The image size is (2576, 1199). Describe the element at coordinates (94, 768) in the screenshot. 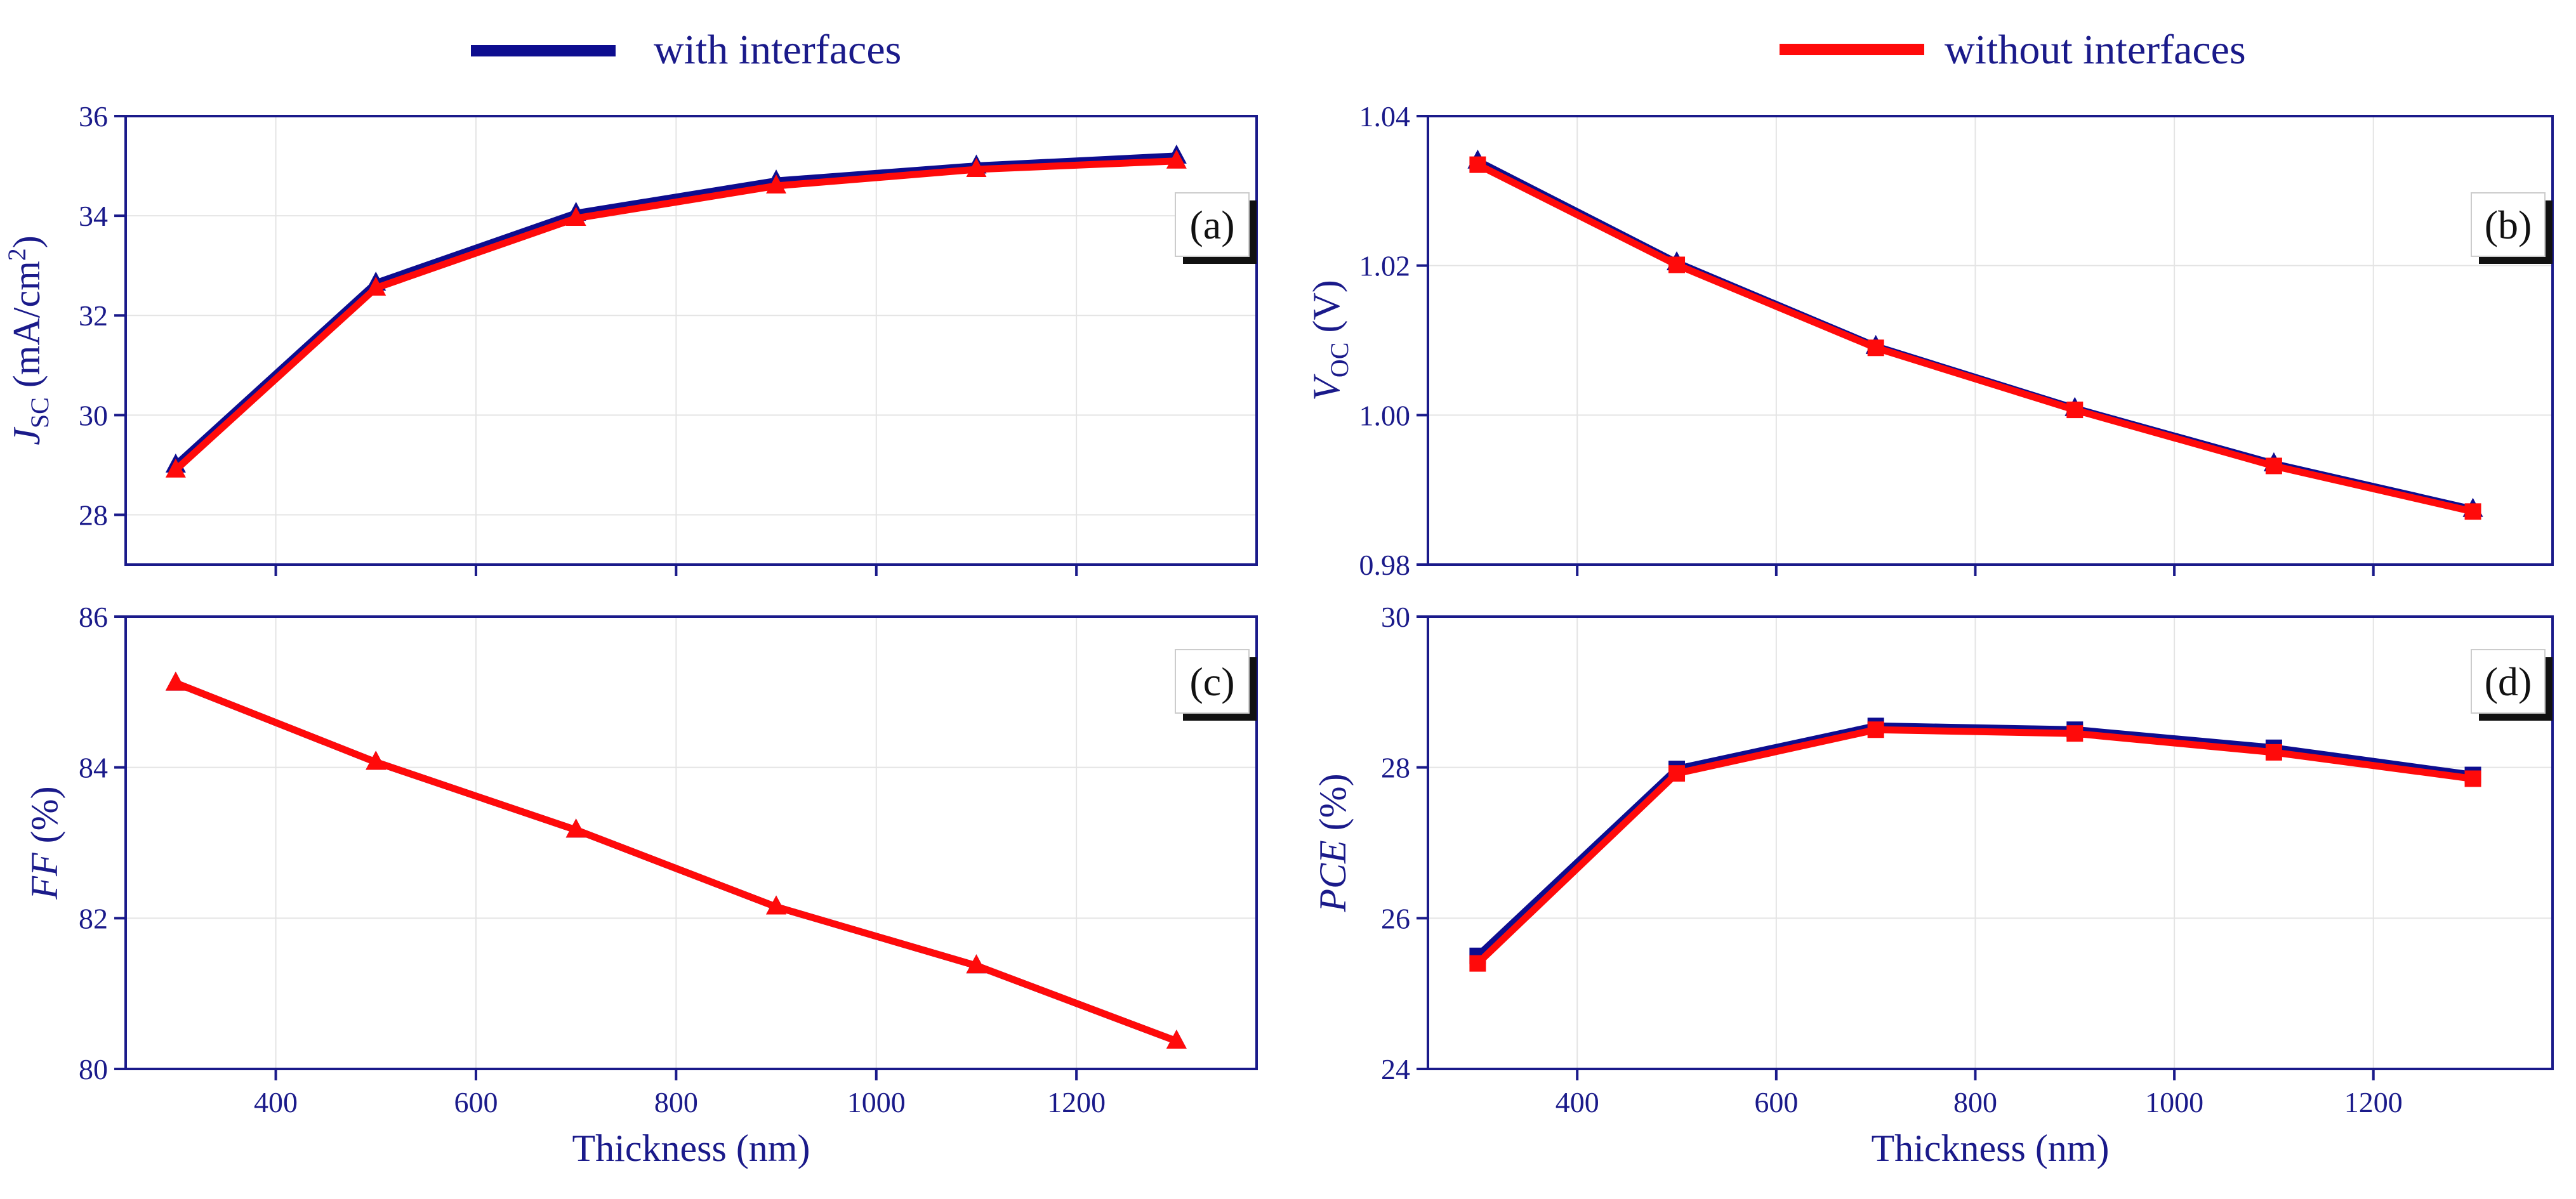

I see `y-tick-label: 84` at that location.